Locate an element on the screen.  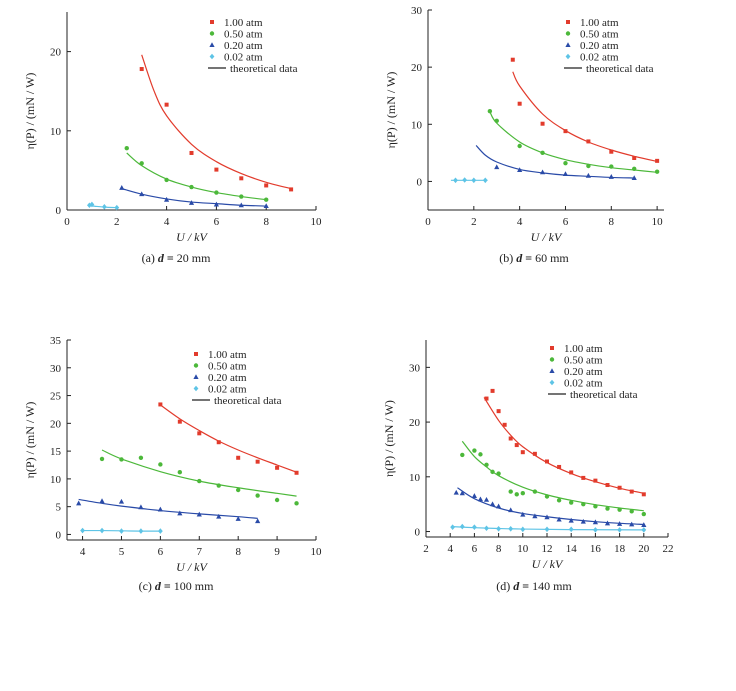
x-tick-label: 2 is located at coordinates (474, 222).